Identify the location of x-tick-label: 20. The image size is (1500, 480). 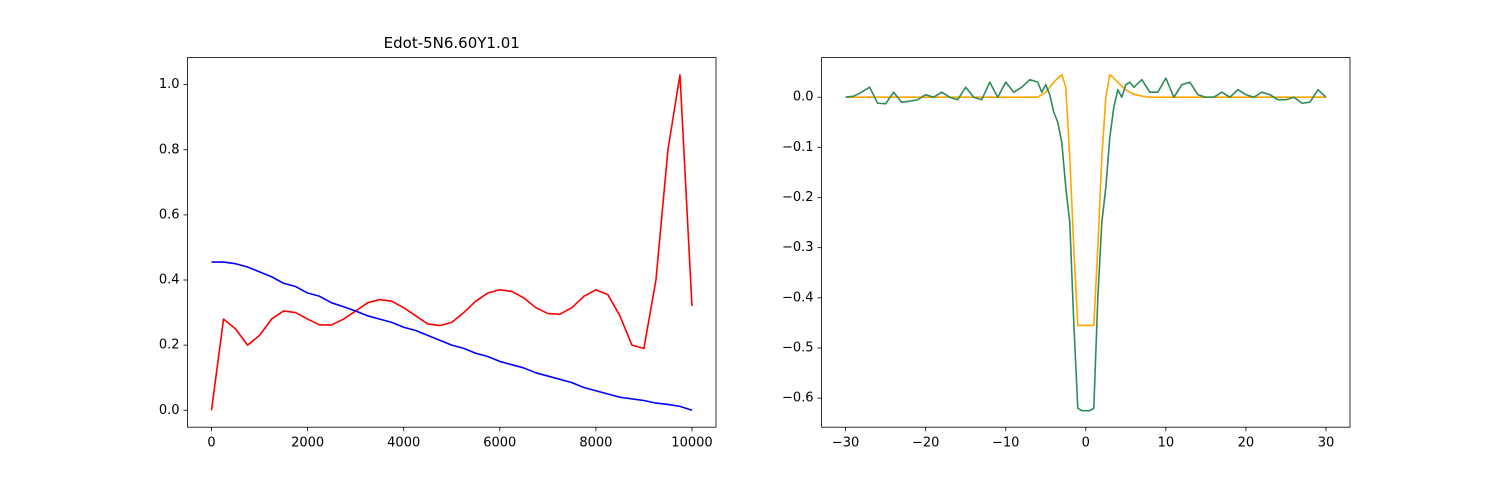
(1246, 443).